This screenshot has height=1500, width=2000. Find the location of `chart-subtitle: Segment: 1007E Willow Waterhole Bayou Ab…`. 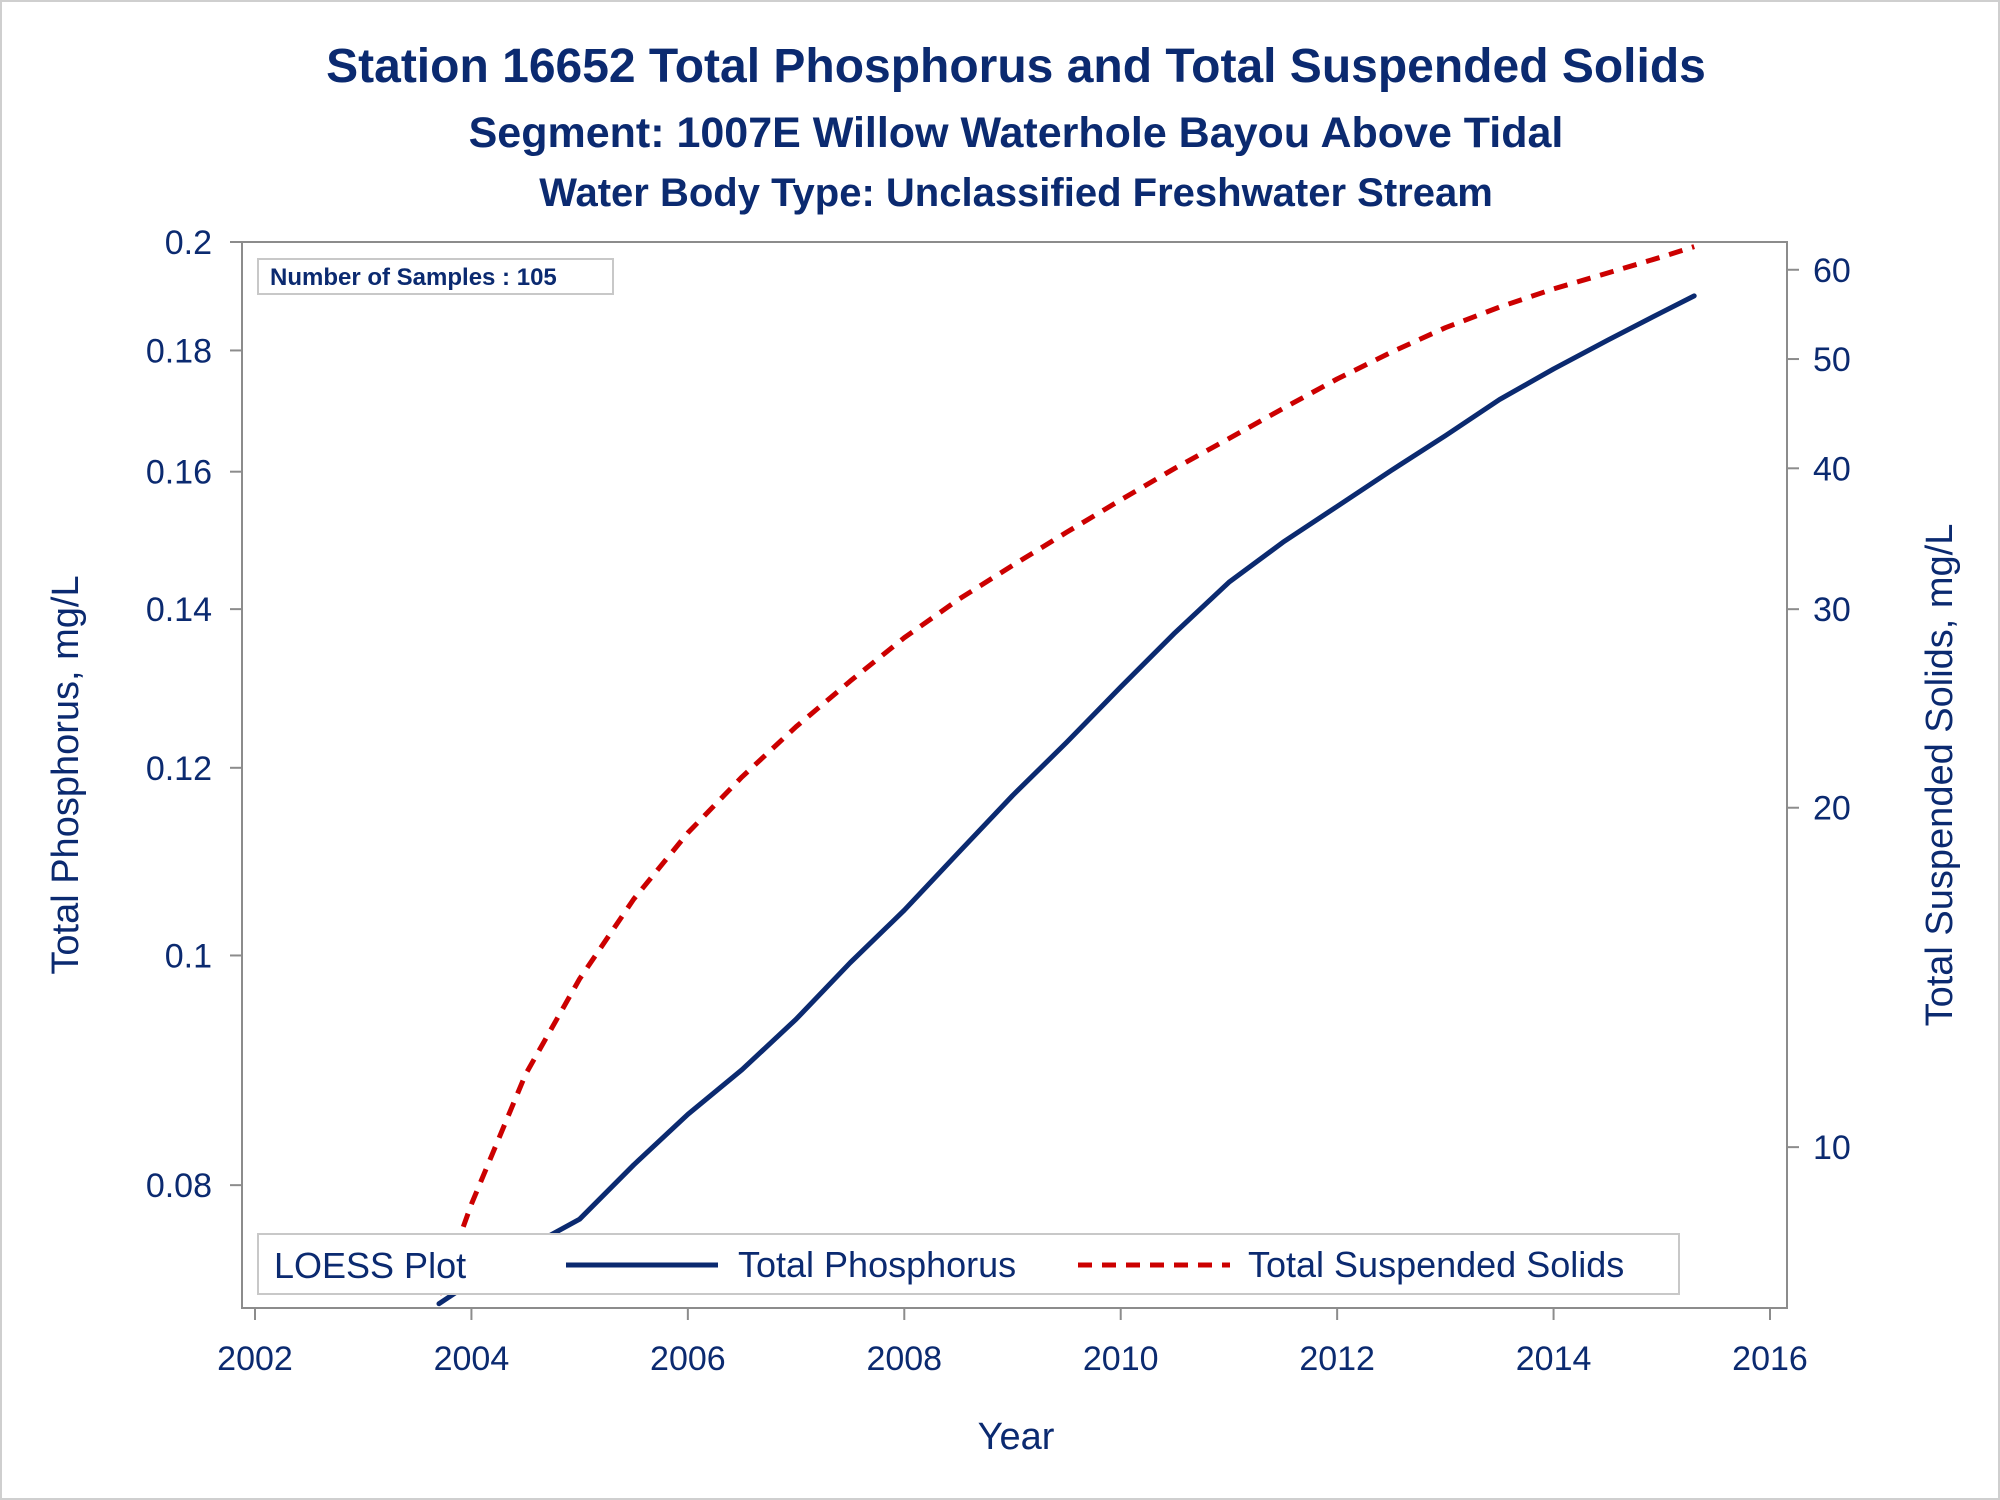

chart-subtitle: Segment: 1007E Willow Waterhole Bayou Ab… is located at coordinates (1016, 133).